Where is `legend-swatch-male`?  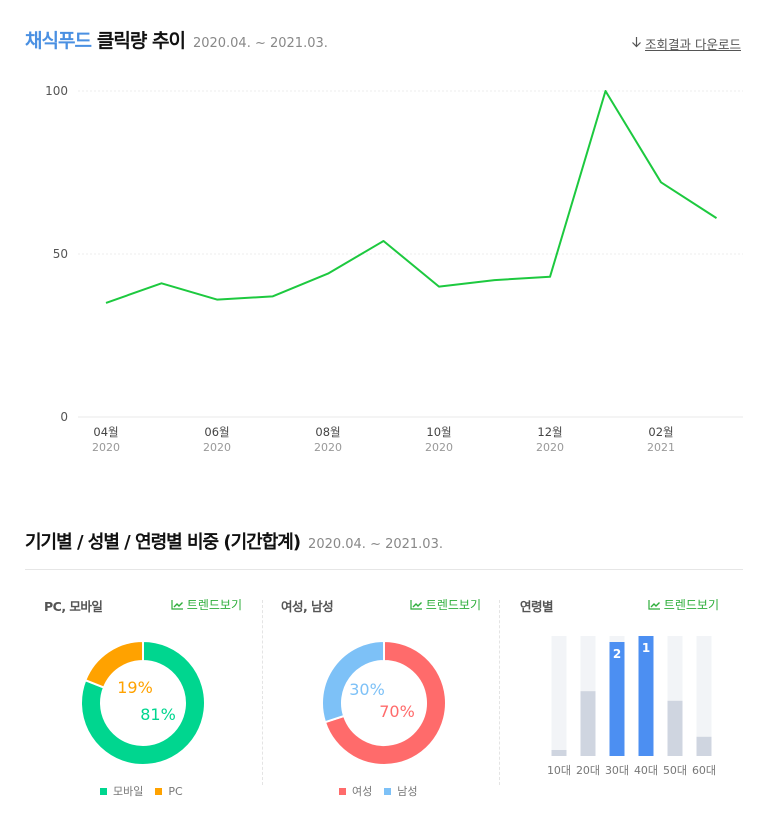
legend-swatch-male is located at coordinates (388, 791).